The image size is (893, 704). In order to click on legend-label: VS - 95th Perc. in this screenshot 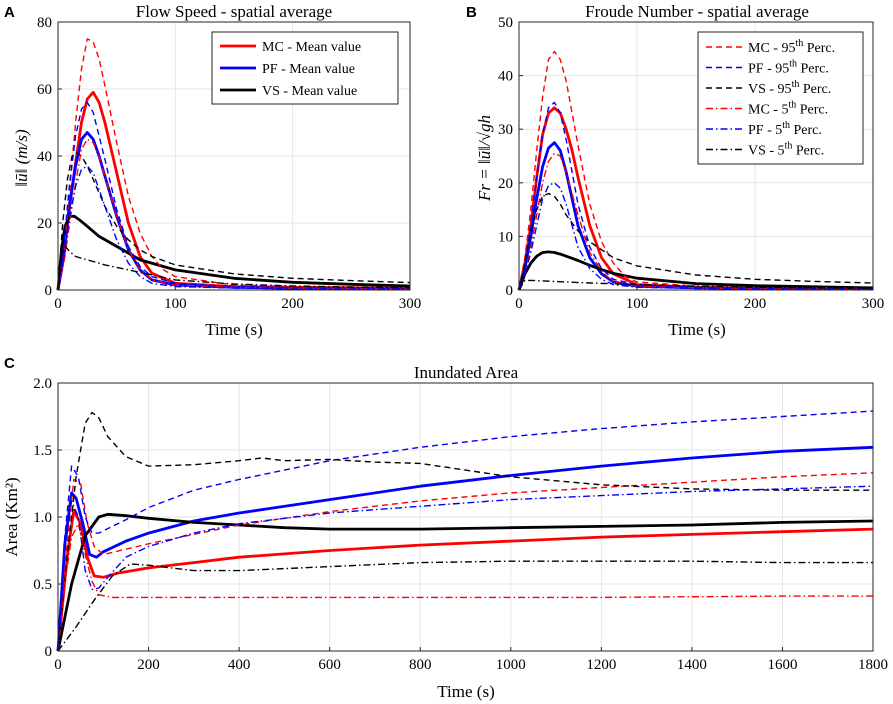, I will do `click(789, 88)`.